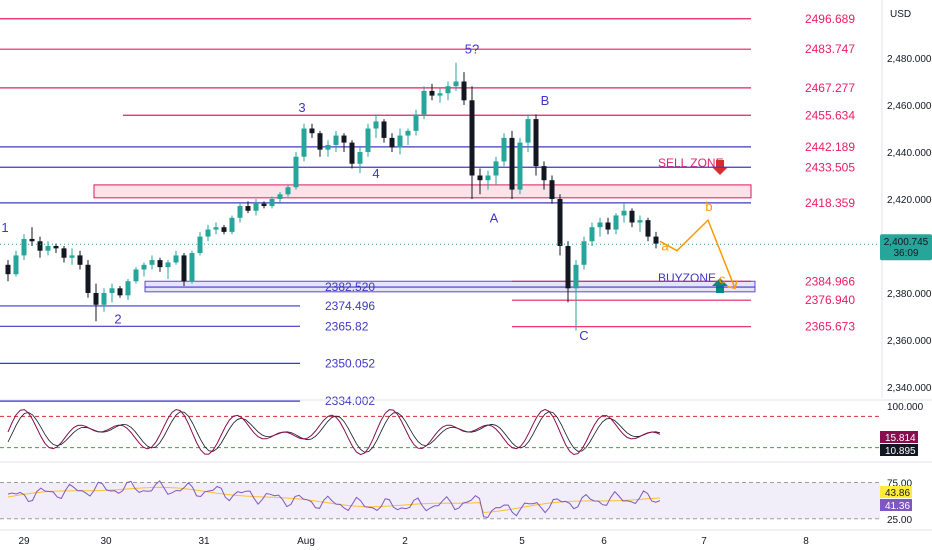 The height and width of the screenshot is (550, 932). I want to click on buy-arrow-icon, so click(720, 285).